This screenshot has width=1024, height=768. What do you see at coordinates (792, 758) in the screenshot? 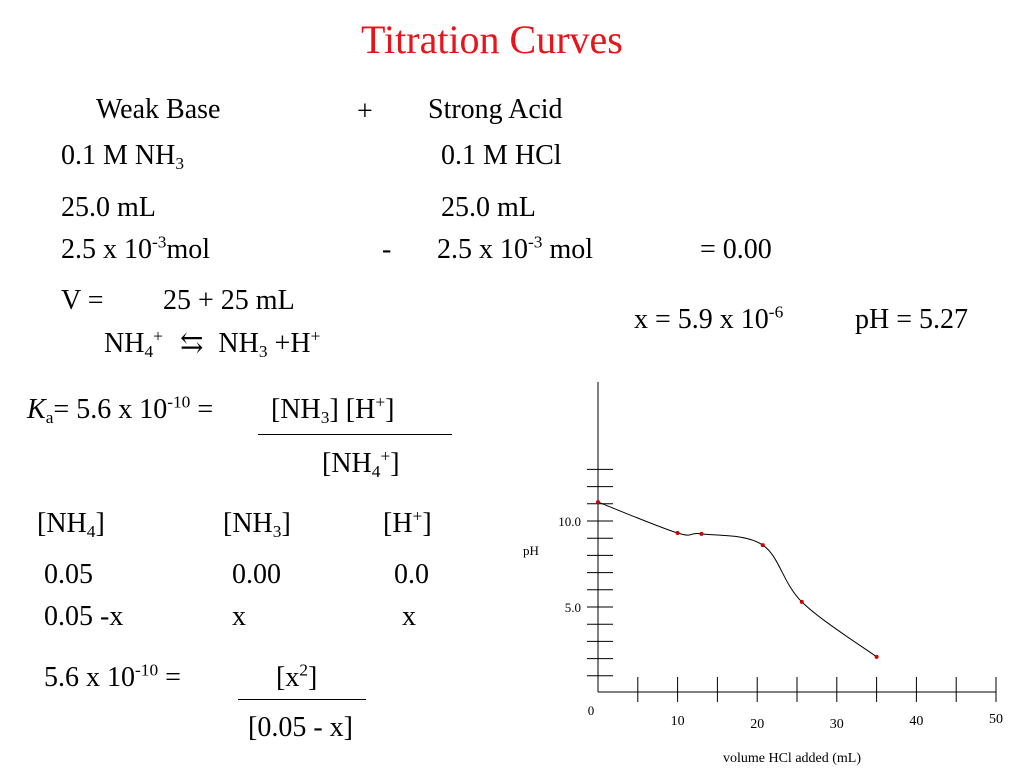
I see `x-axis-label: volume HCl added (mL)` at bounding box center [792, 758].